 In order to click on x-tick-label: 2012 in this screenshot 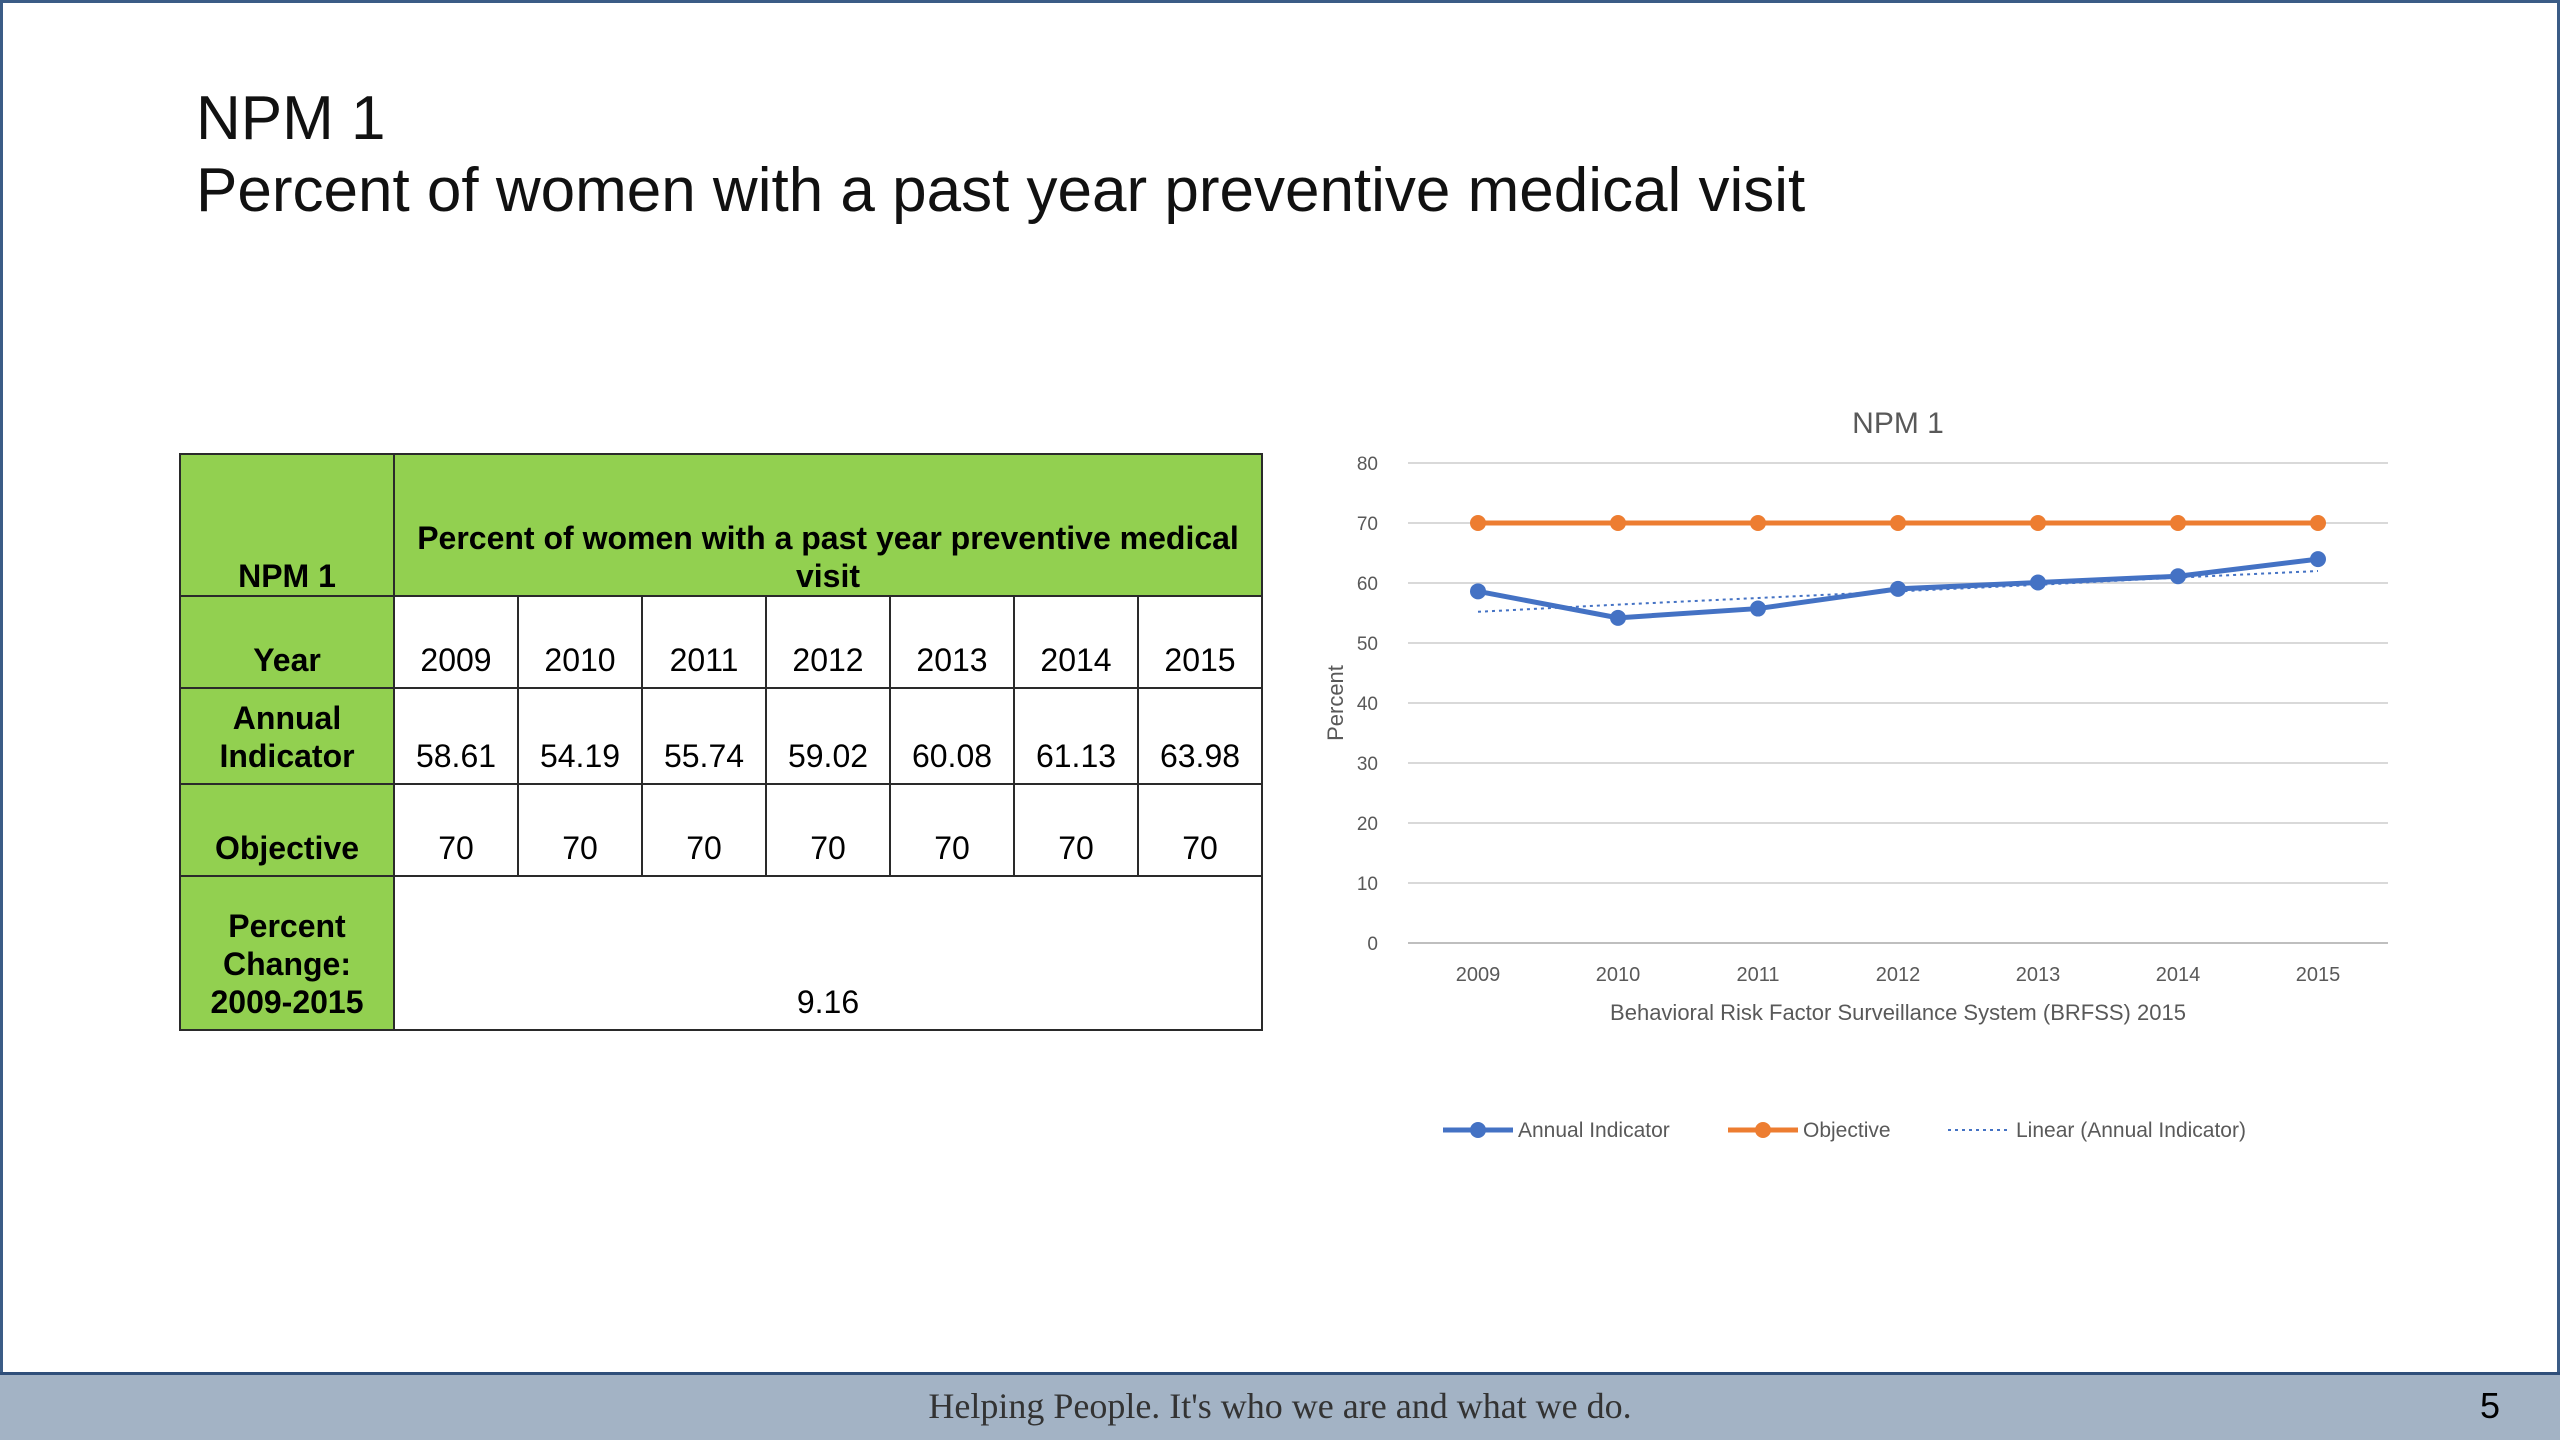, I will do `click(1898, 975)`.